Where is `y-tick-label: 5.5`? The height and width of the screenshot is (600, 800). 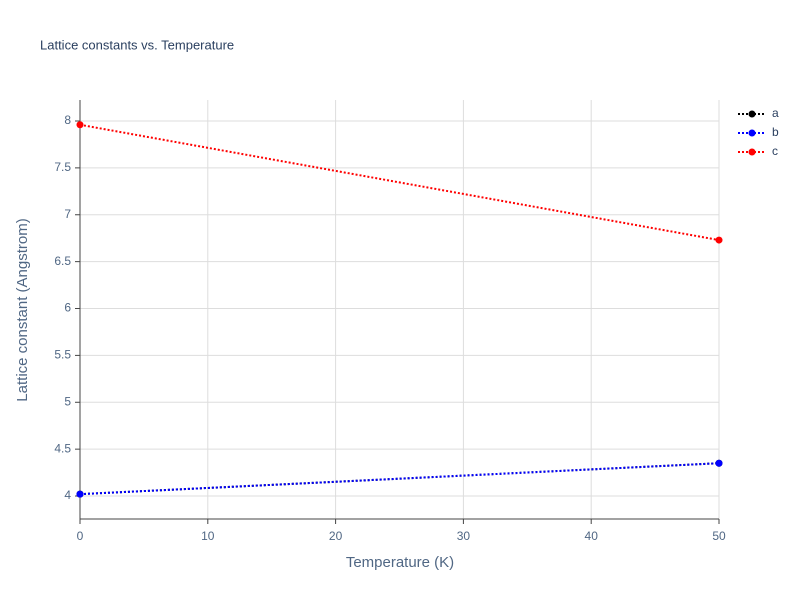 y-tick-label: 5.5 is located at coordinates (62, 355).